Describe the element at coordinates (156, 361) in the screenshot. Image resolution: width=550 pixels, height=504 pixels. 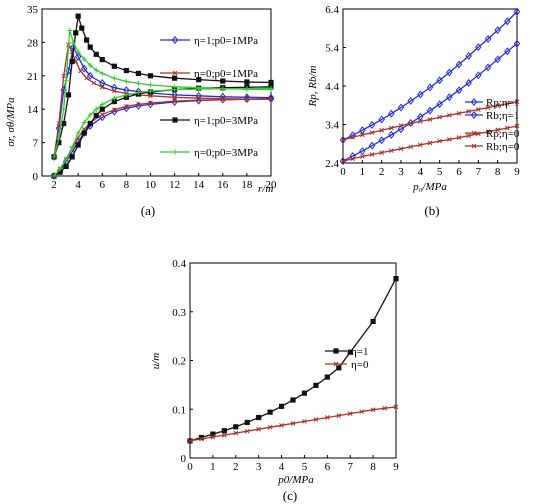
I see `y-axis-label: u/m` at that location.